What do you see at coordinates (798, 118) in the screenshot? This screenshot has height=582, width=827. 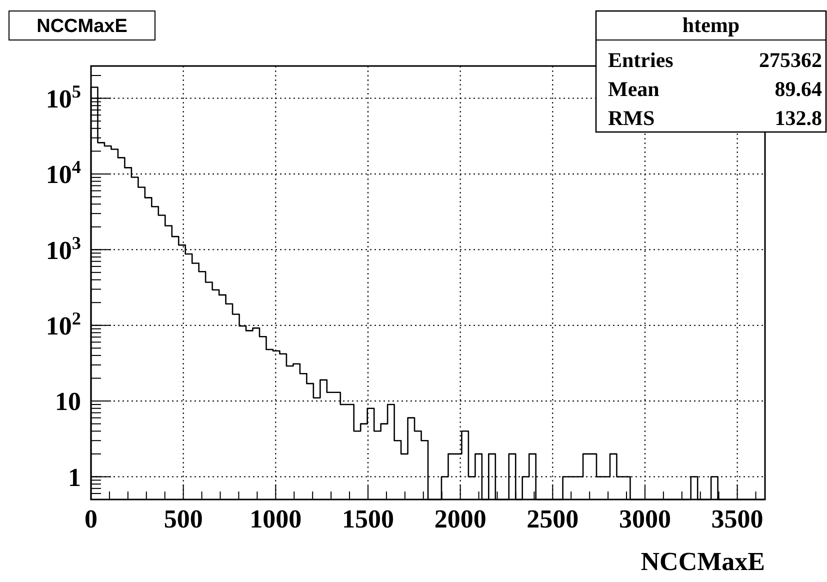 I see `text: 132.8` at bounding box center [798, 118].